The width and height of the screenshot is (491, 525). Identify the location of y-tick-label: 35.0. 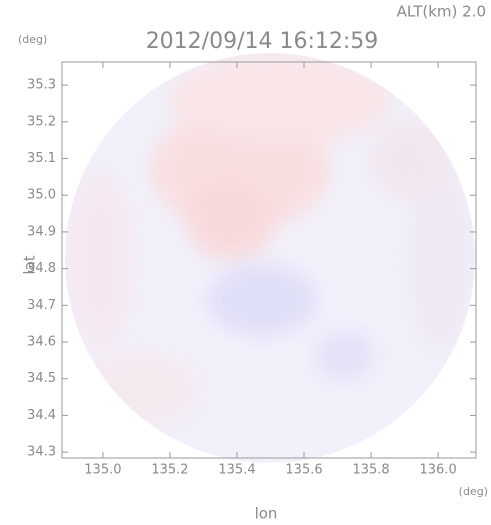
(41, 195).